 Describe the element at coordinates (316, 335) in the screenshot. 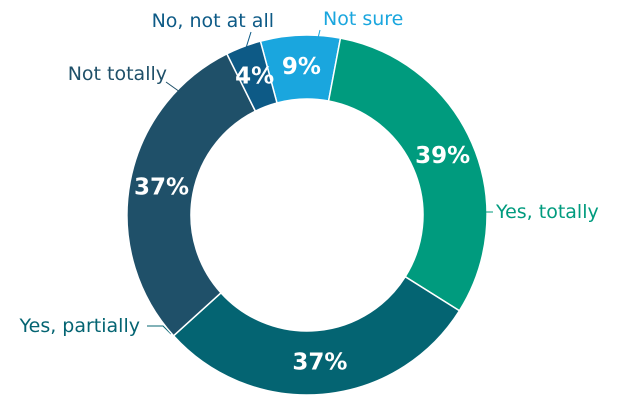

I see `slice-yes-partially` at that location.